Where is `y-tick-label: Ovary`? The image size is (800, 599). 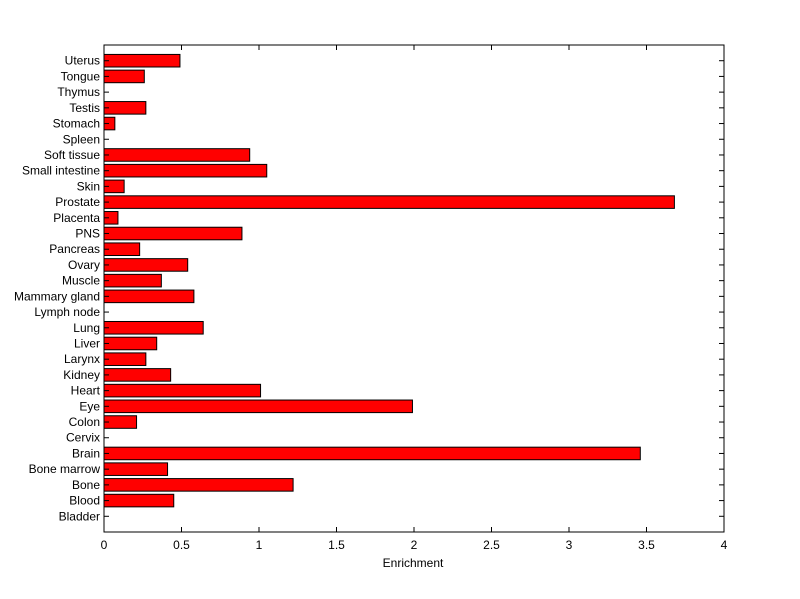 y-tick-label: Ovary is located at coordinates (84, 265).